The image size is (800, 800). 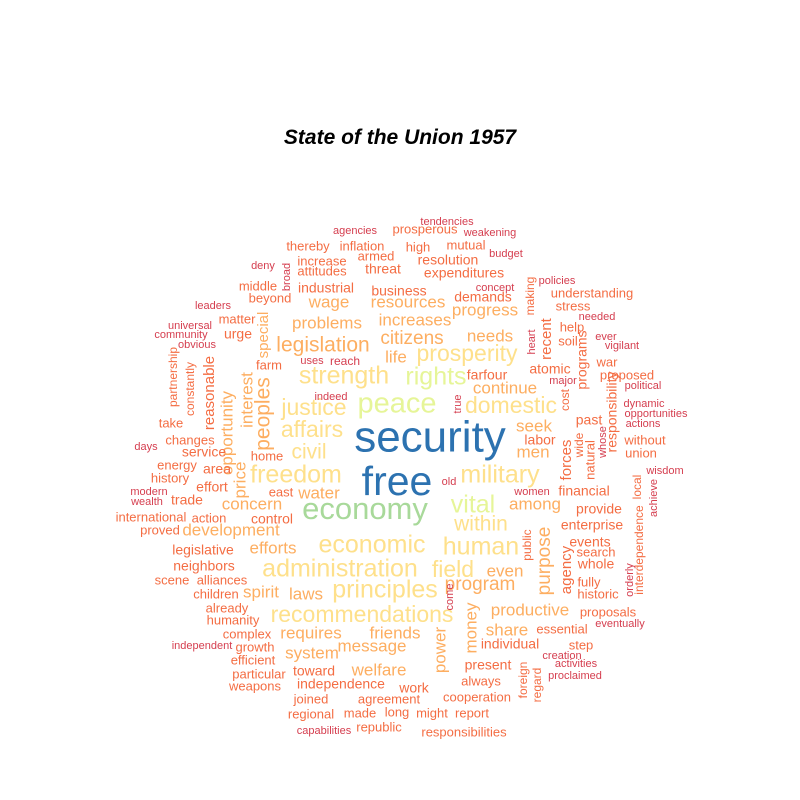 I want to click on word-among: among, so click(x=535, y=503).